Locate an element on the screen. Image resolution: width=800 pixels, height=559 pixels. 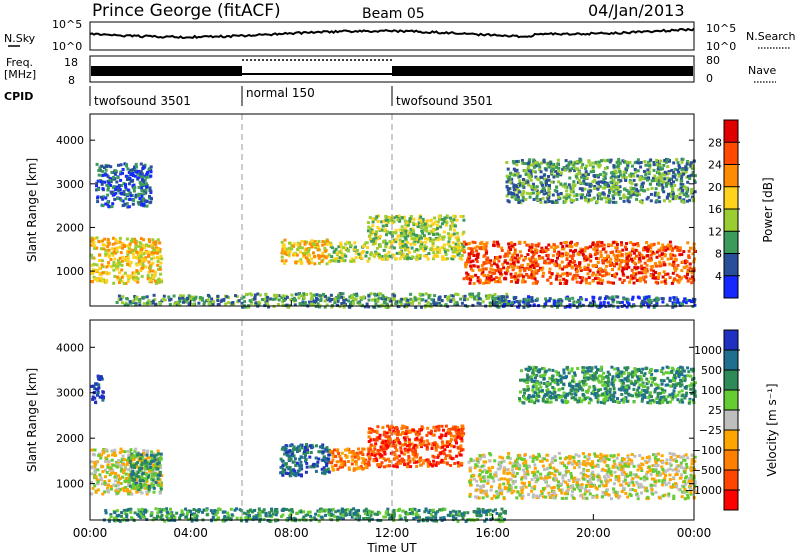
noise-left-tick-bottom: 10^0 is located at coordinates (67, 46).